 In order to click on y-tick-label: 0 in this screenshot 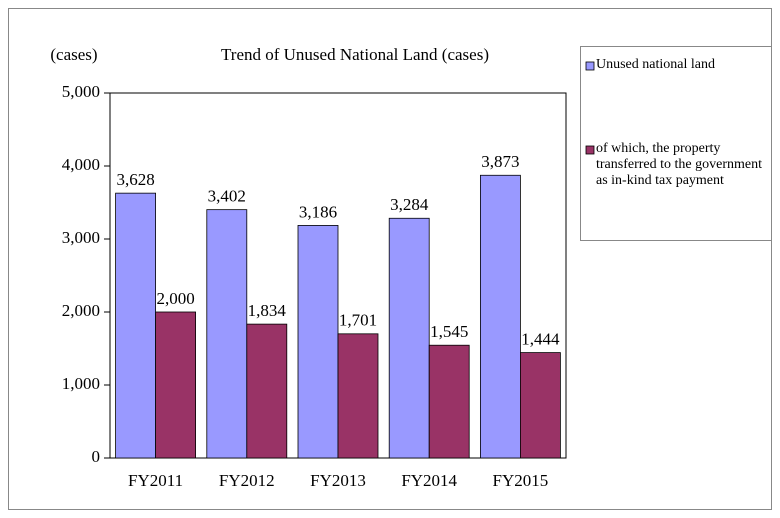, I will do `click(96, 456)`.